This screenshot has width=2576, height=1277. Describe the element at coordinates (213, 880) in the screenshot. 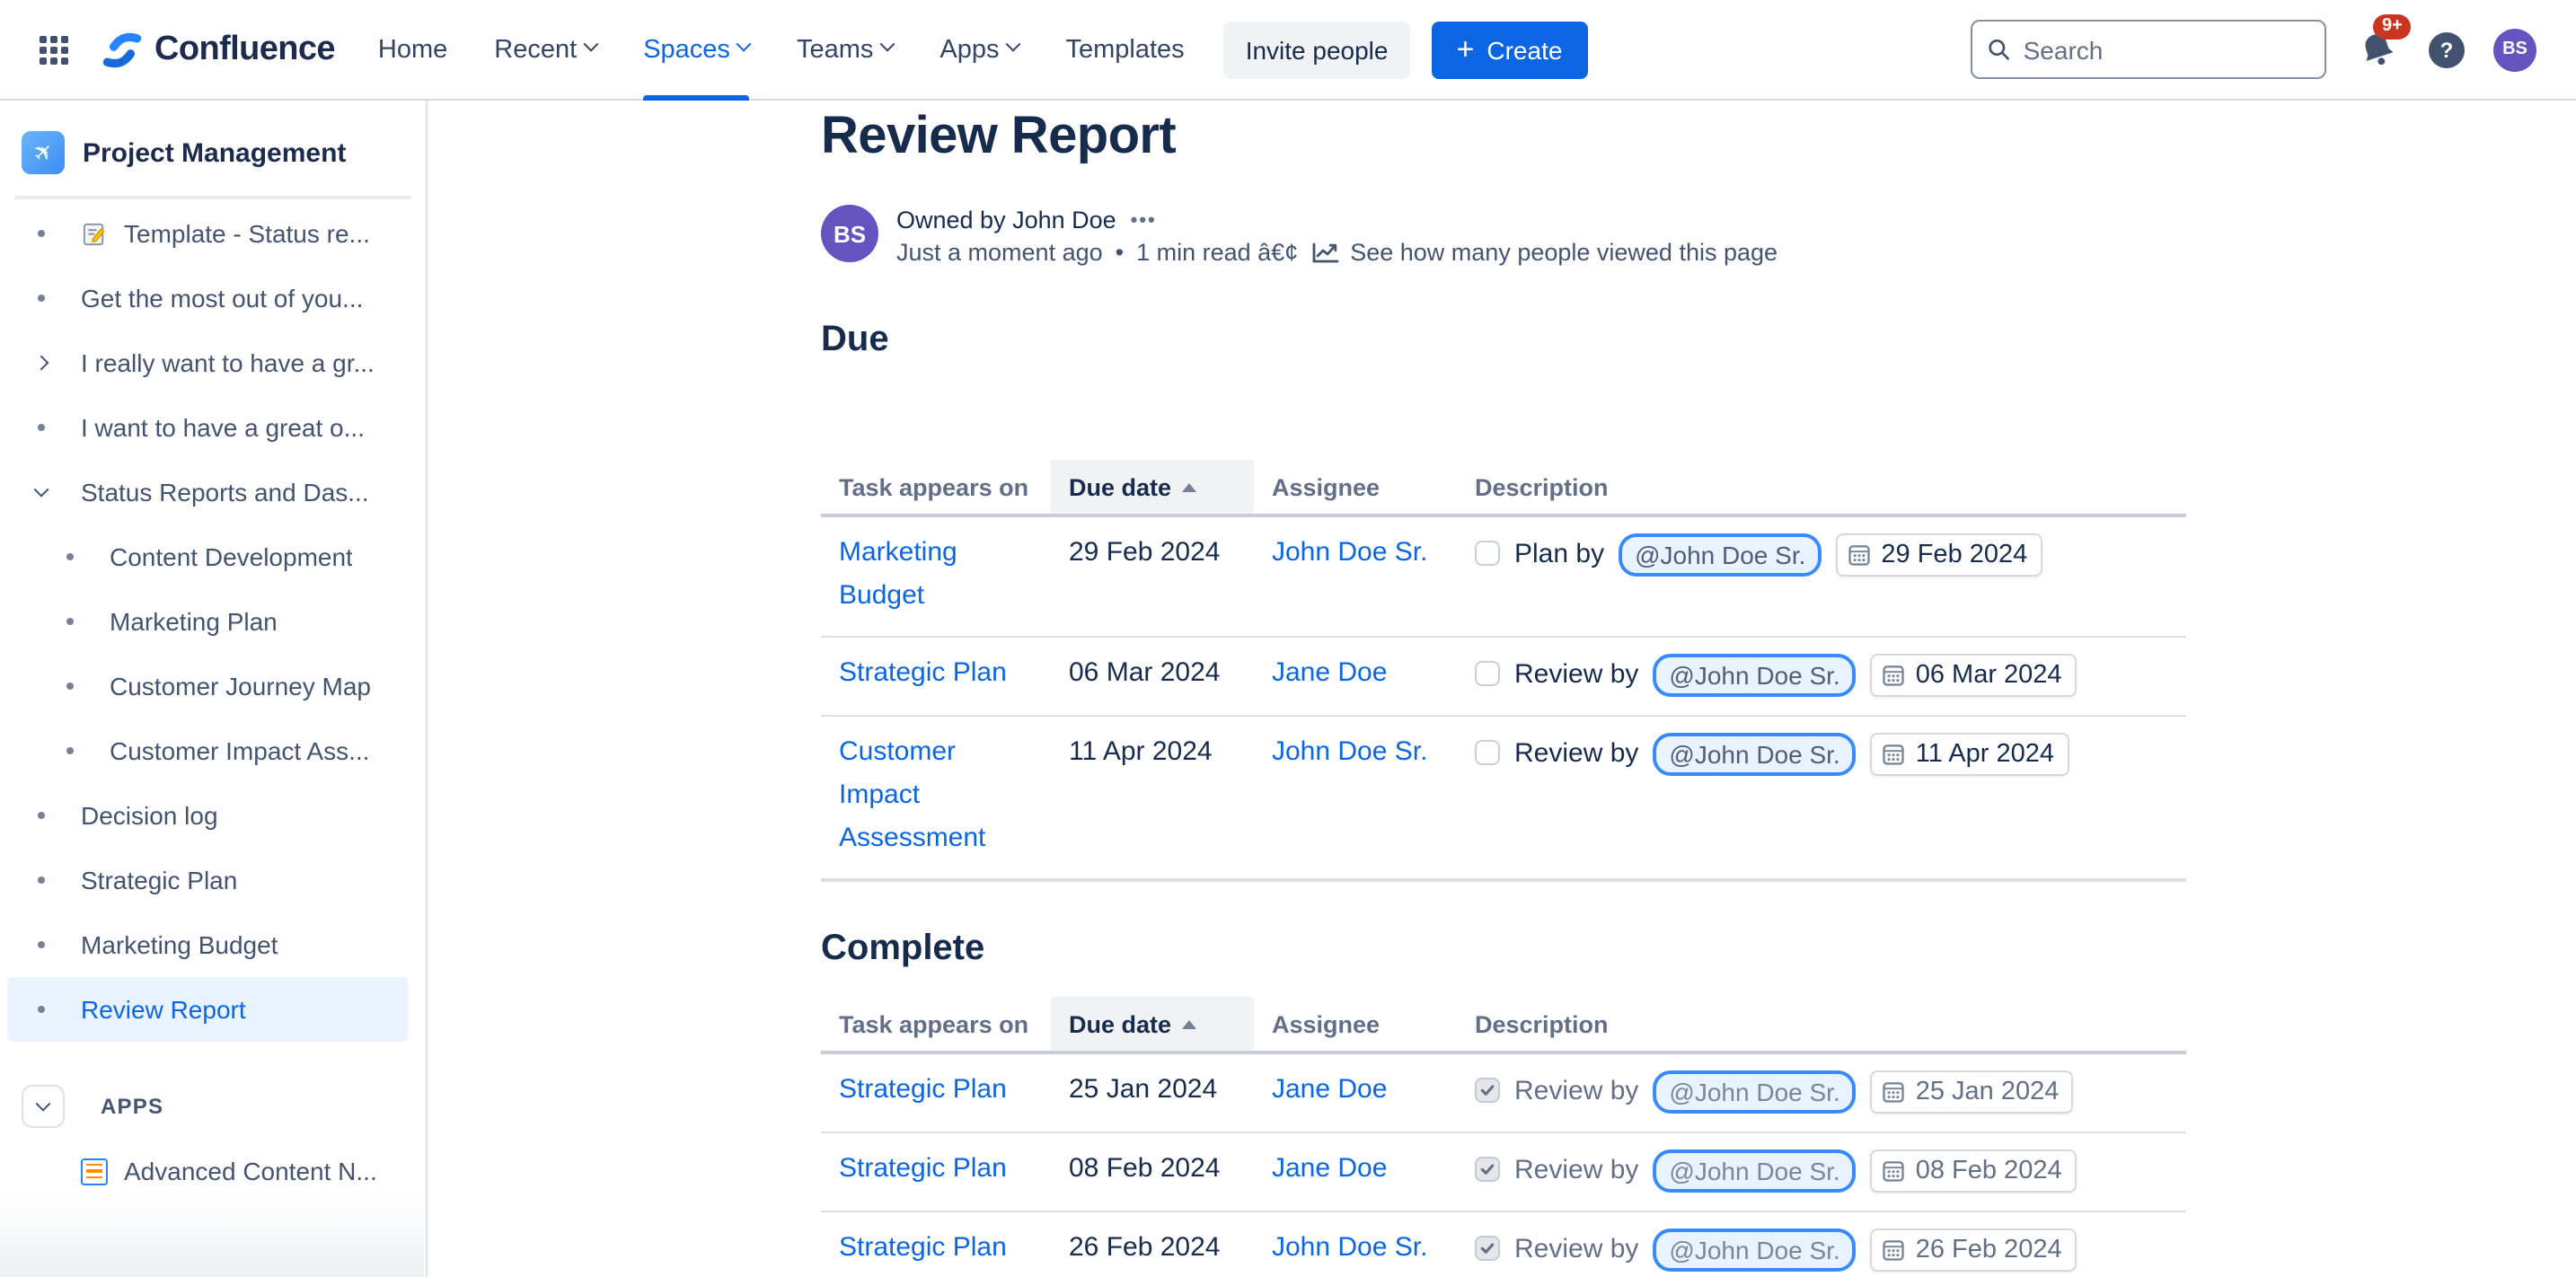

I see `sidebar-item-strategic-plan: Strategic Plan` at that location.